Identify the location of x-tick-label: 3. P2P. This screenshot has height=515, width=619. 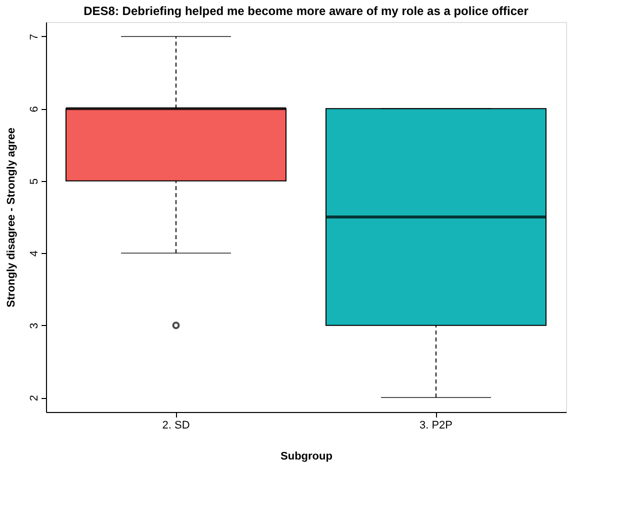
(436, 426).